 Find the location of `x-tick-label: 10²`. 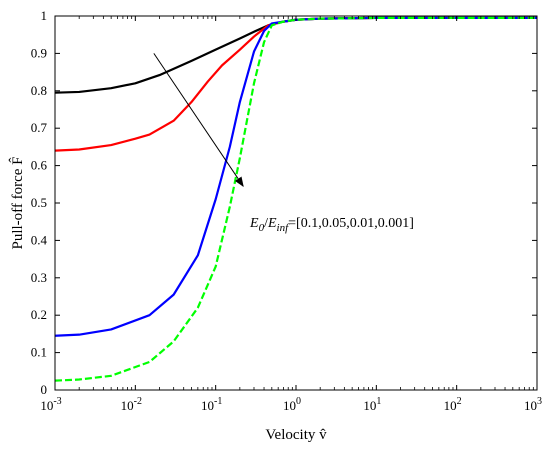

x-tick-label: 10² is located at coordinates (453, 404).